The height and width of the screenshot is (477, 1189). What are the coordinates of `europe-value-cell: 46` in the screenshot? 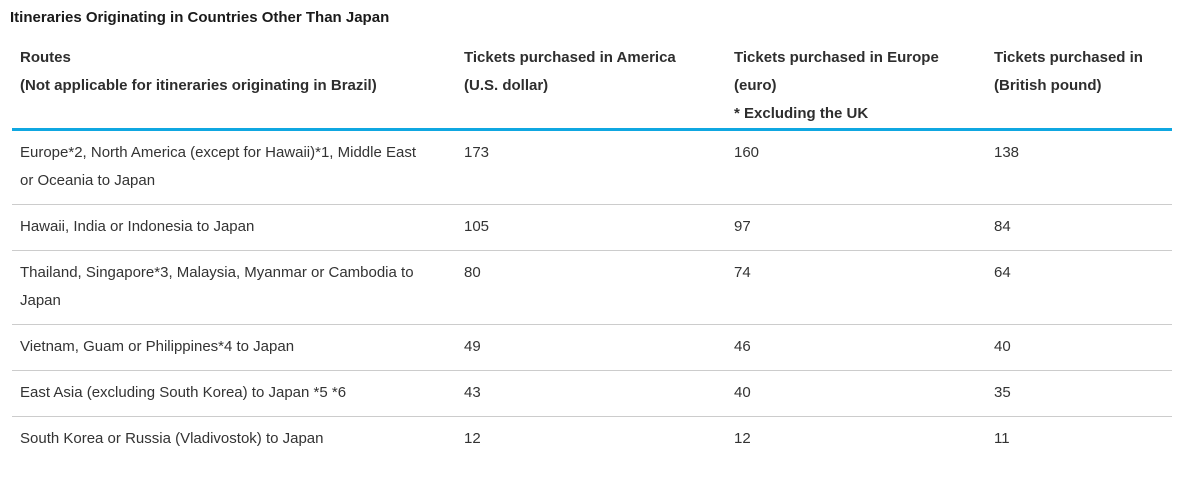 It's located at (856, 347).